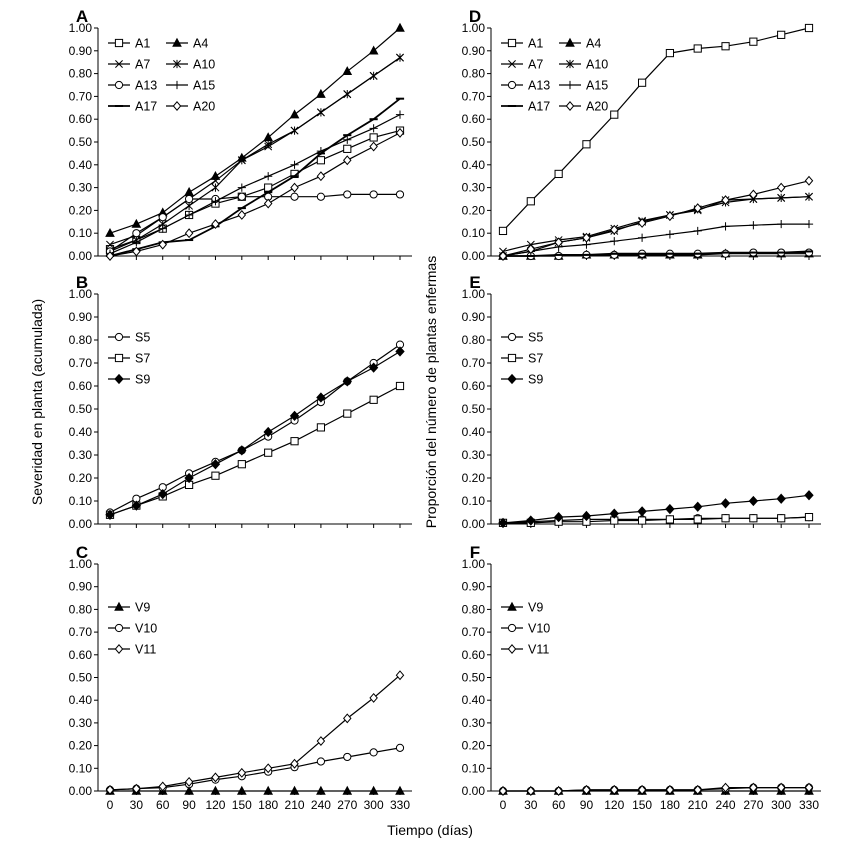 This screenshot has width=850, height=843. I want to click on legend-label: S9, so click(142, 380).